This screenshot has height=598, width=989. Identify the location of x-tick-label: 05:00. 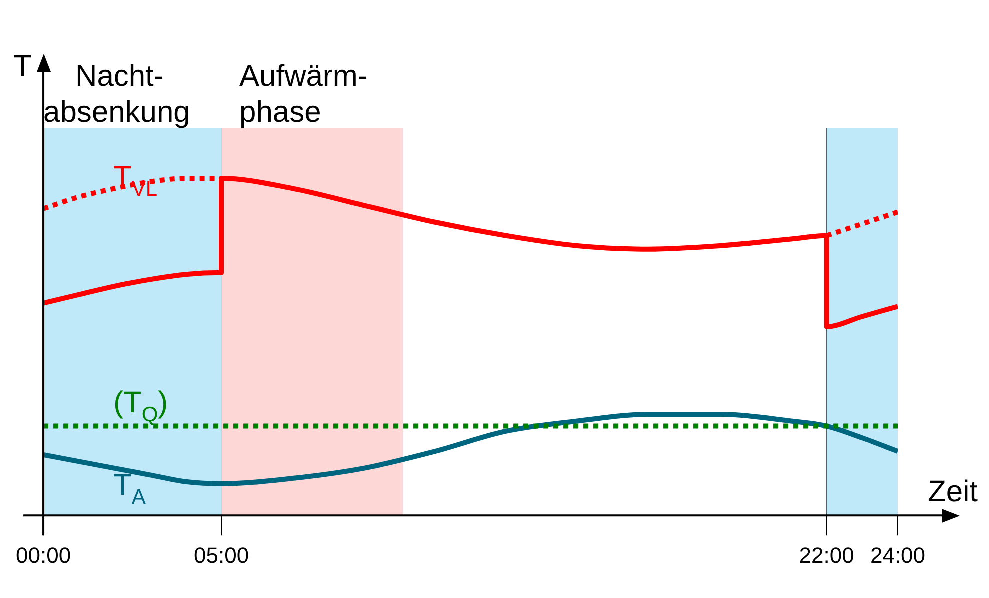
(222, 555).